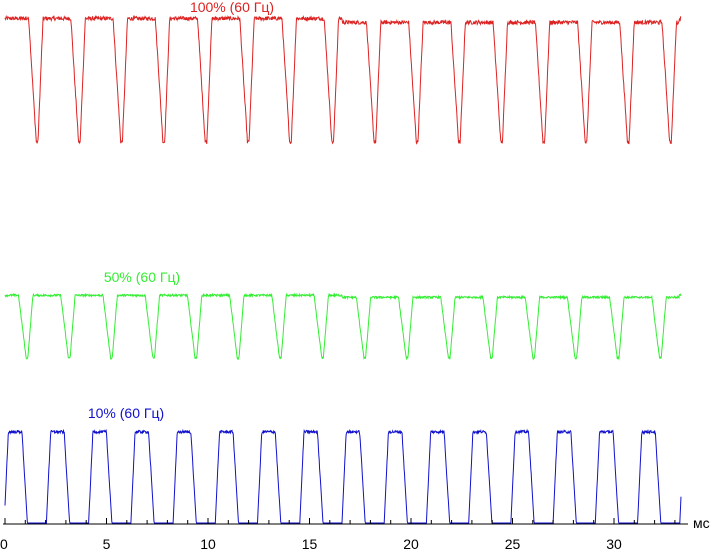 The width and height of the screenshot is (711, 551). What do you see at coordinates (232, 7) in the screenshot?
I see `series-label-1: 100% (60 Гц)` at bounding box center [232, 7].